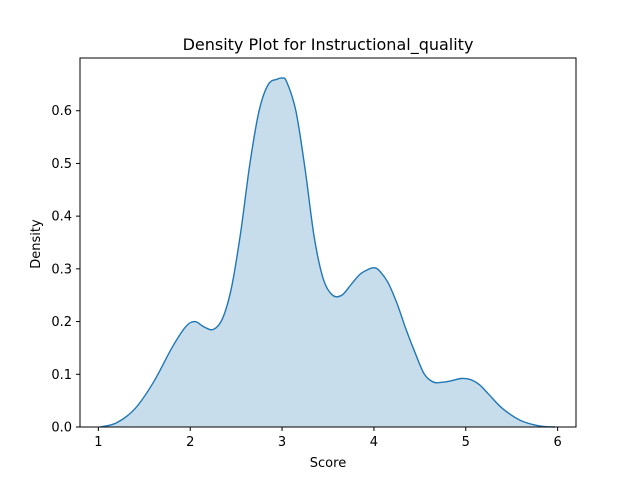  I want to click on y-tick-label: 0.3, so click(61, 269).